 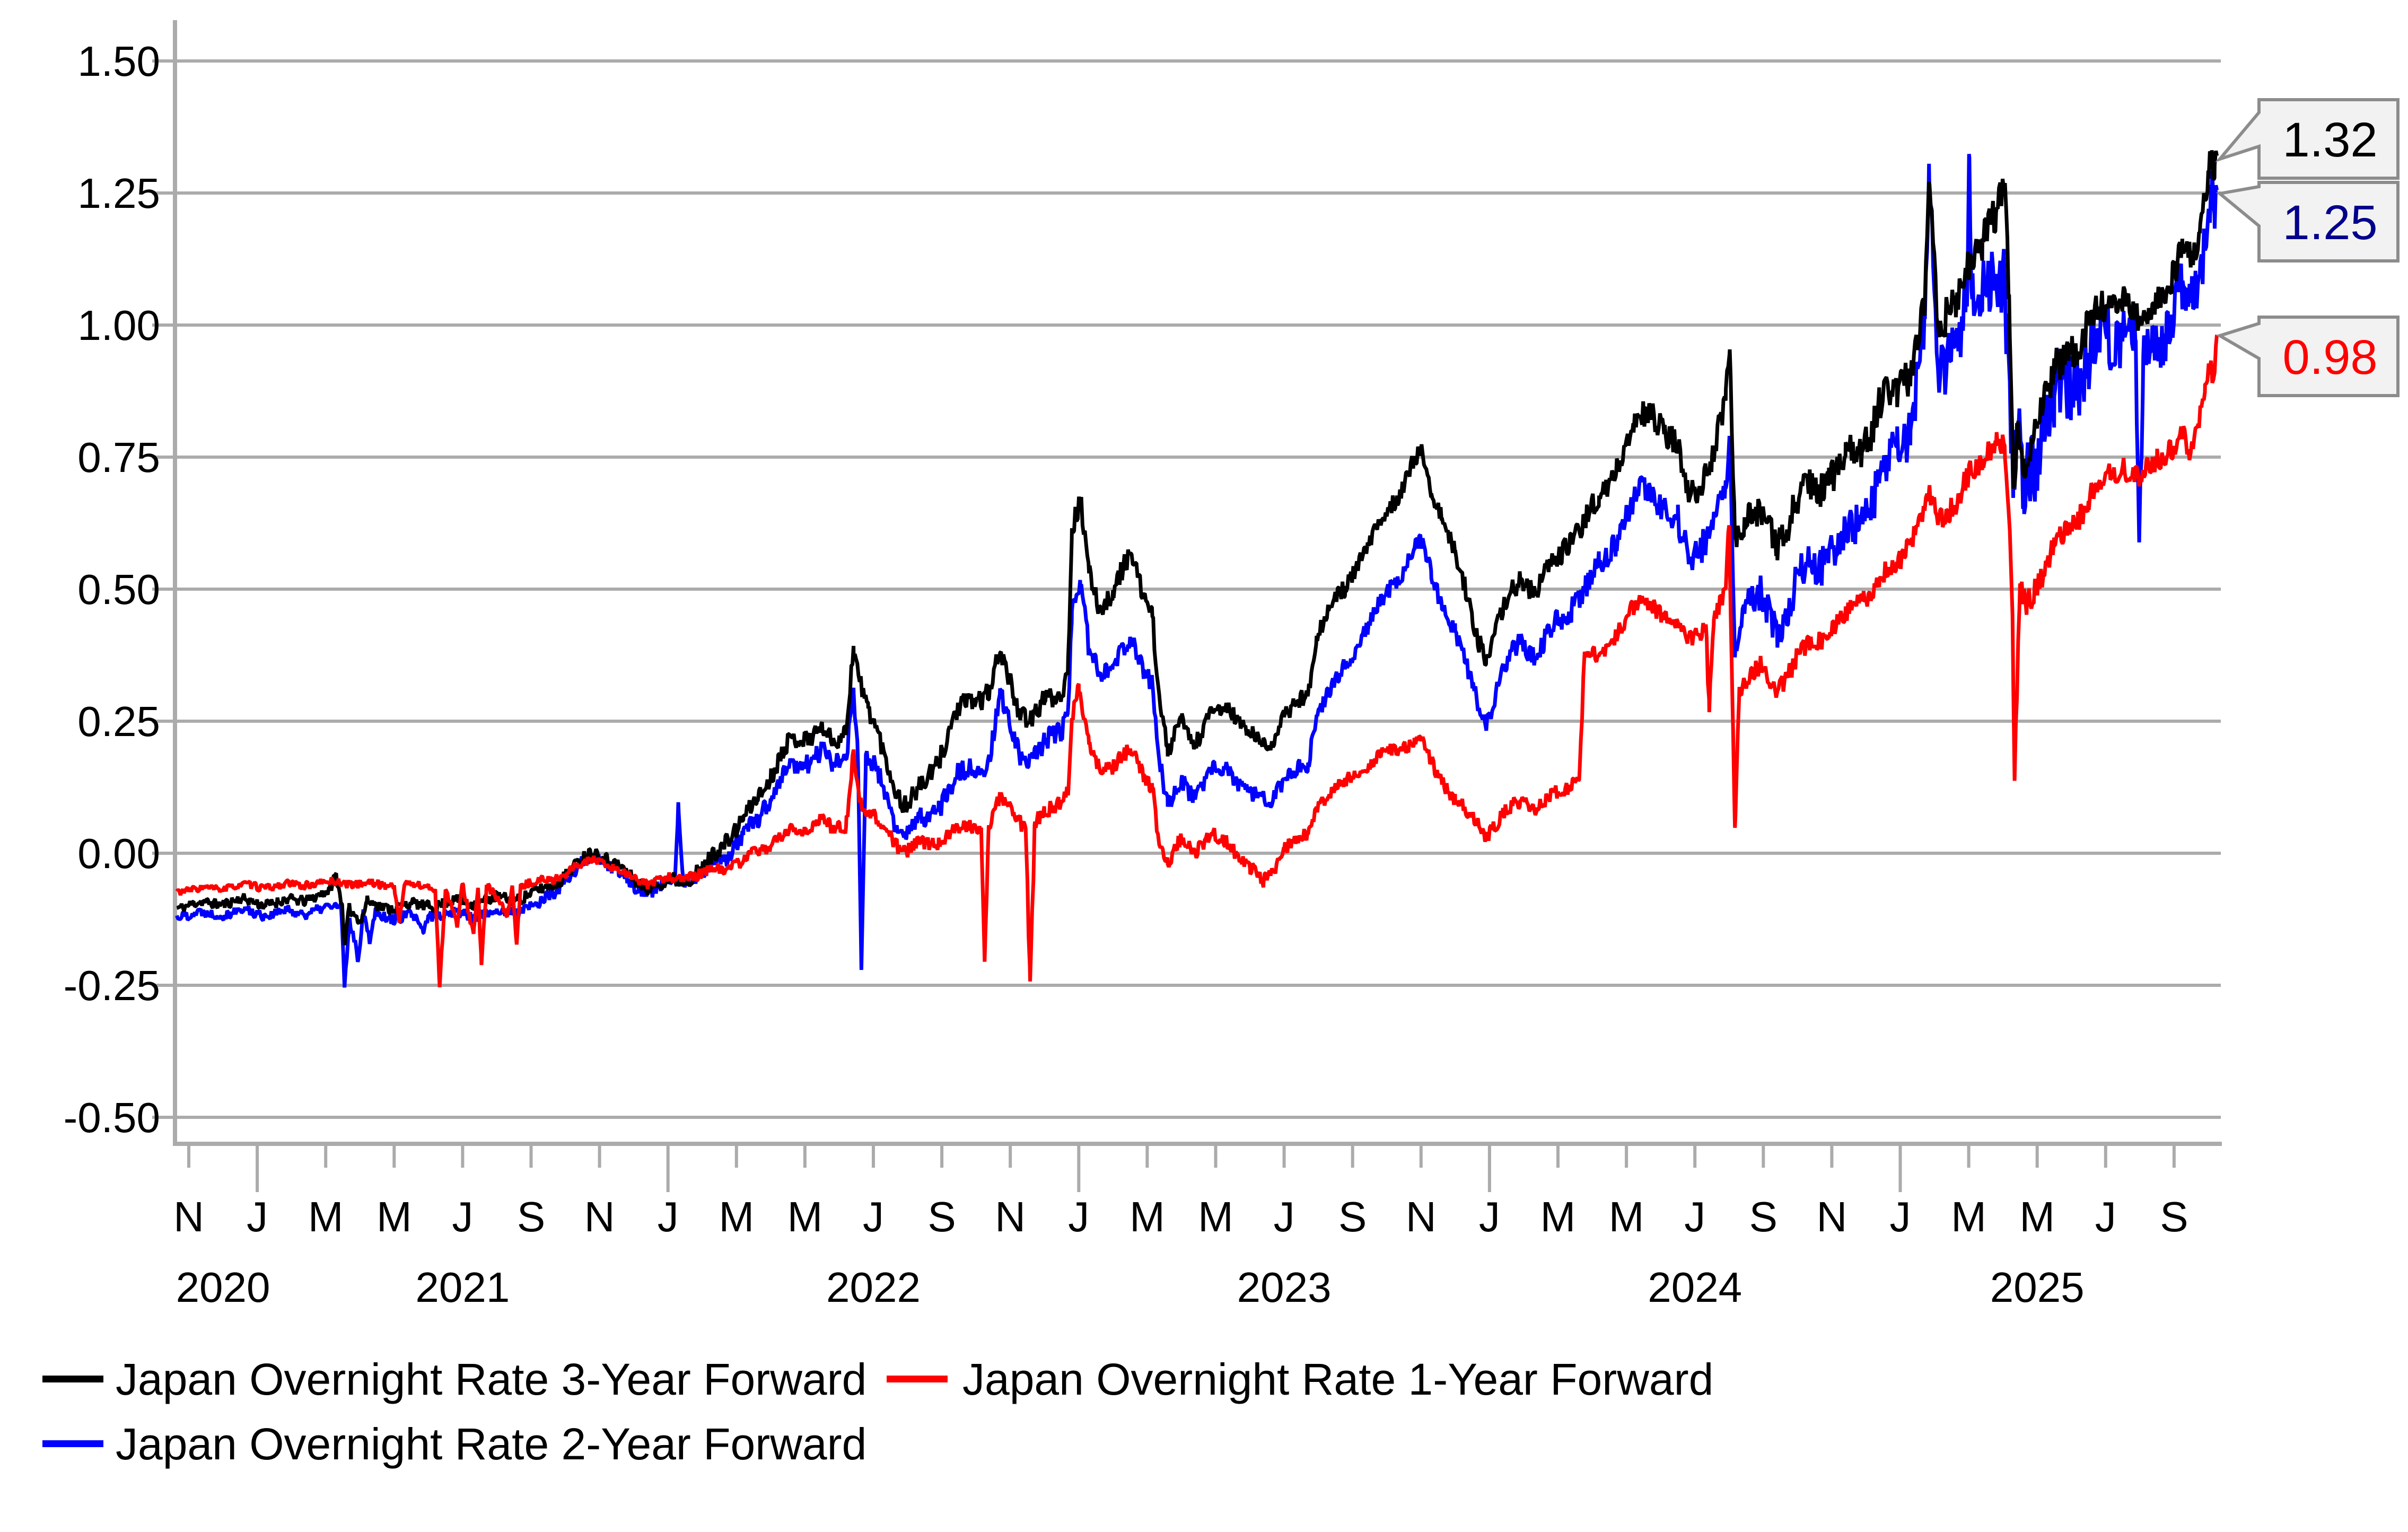 What do you see at coordinates (223, 1287) in the screenshot?
I see `year-label-2020: 2020` at bounding box center [223, 1287].